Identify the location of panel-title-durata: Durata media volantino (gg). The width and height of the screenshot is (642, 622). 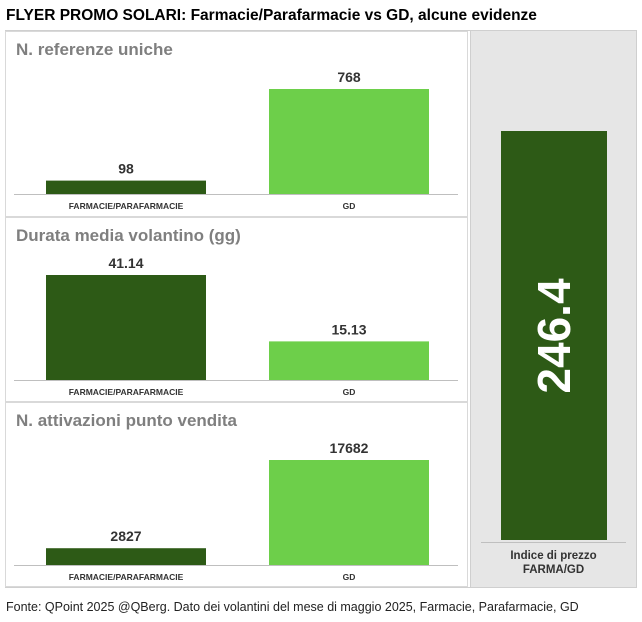
(128, 235).